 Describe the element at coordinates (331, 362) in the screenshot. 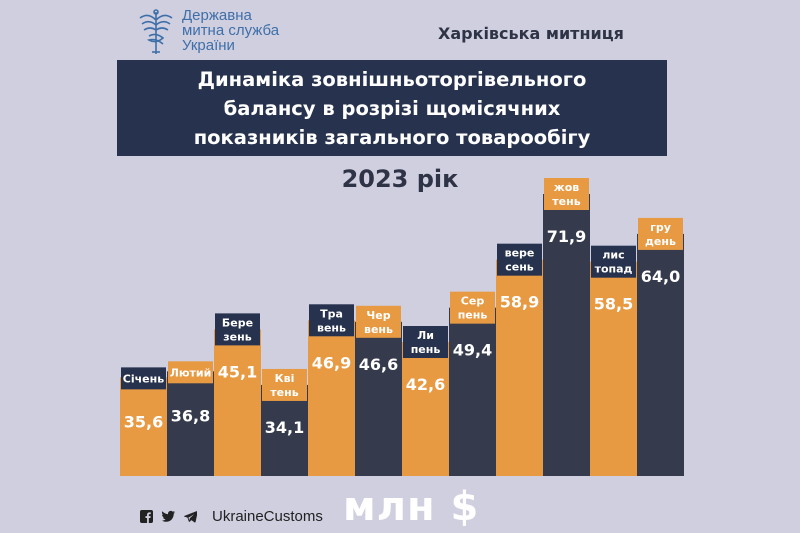

I see `value-label-5: 46,9` at that location.